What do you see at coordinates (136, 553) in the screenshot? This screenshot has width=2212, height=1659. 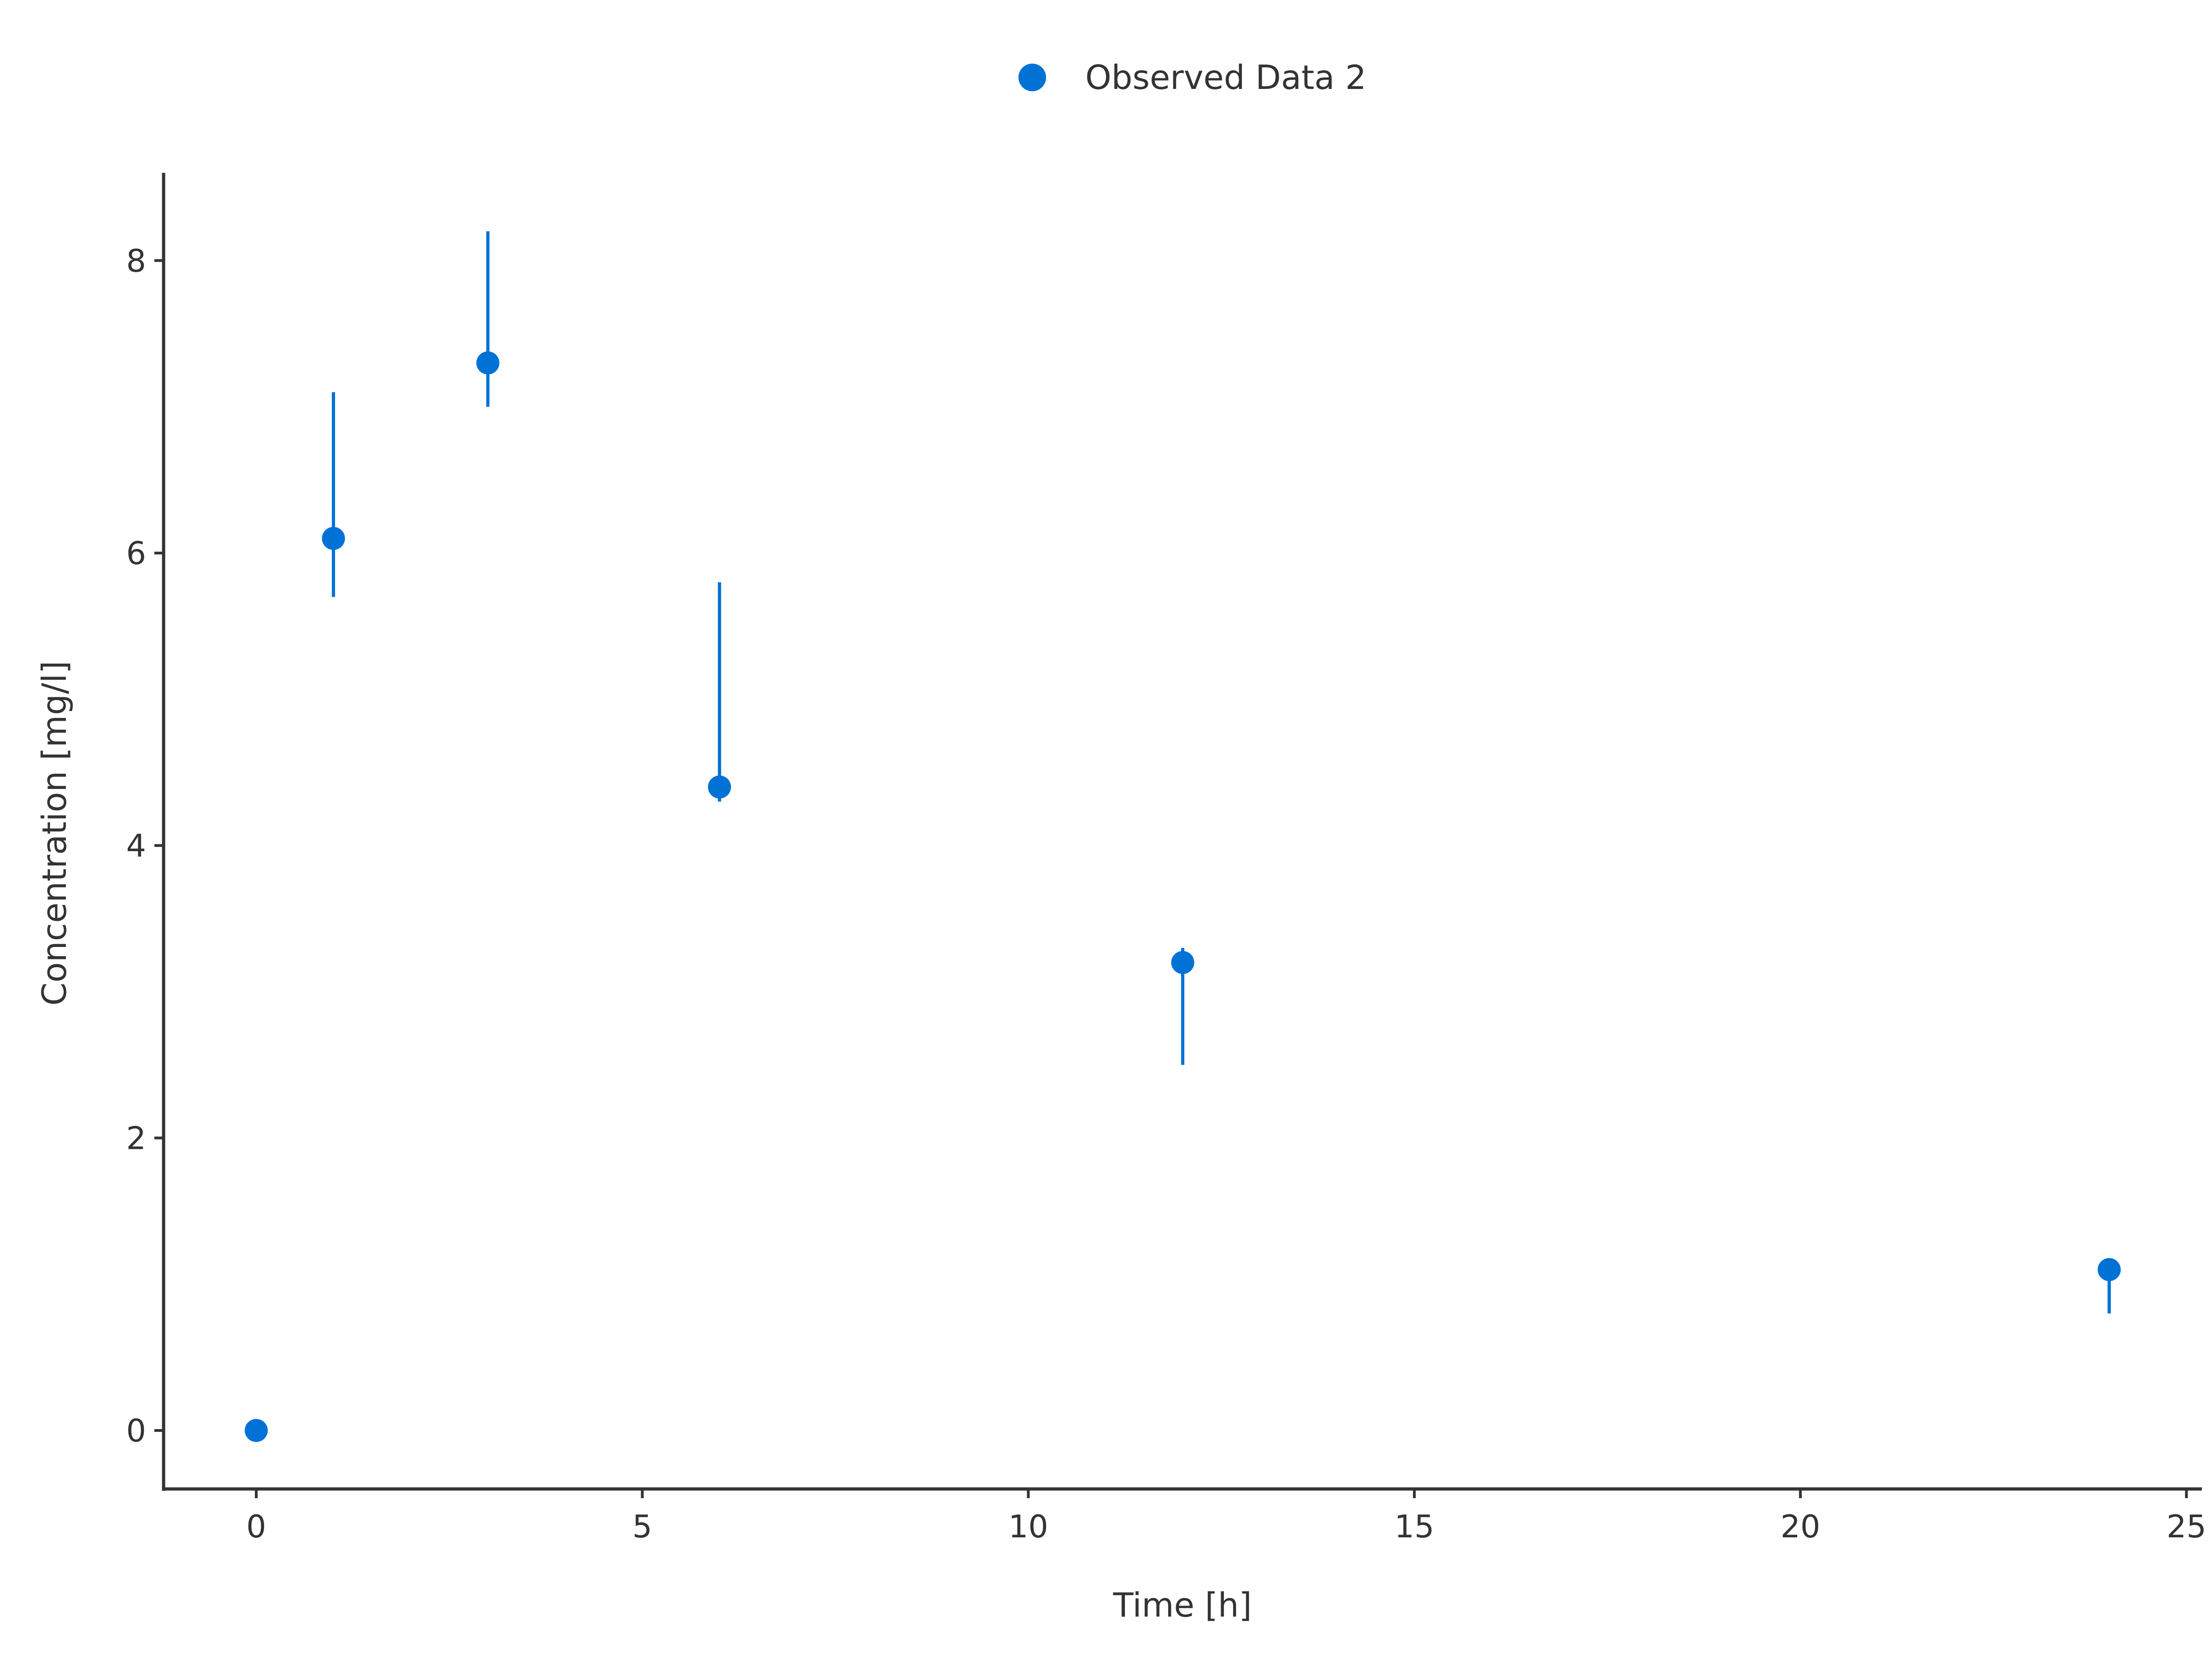 I see `y-tick-label: 6` at bounding box center [136, 553].